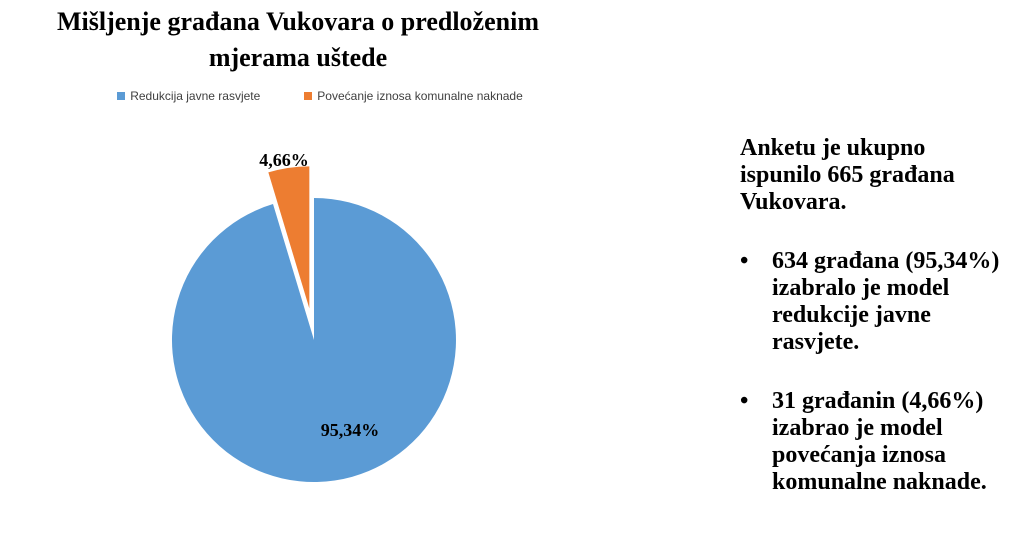  Describe the element at coordinates (195, 96) in the screenshot. I see `legend-label-redukcija: Redukcija javne rasvjete` at that location.